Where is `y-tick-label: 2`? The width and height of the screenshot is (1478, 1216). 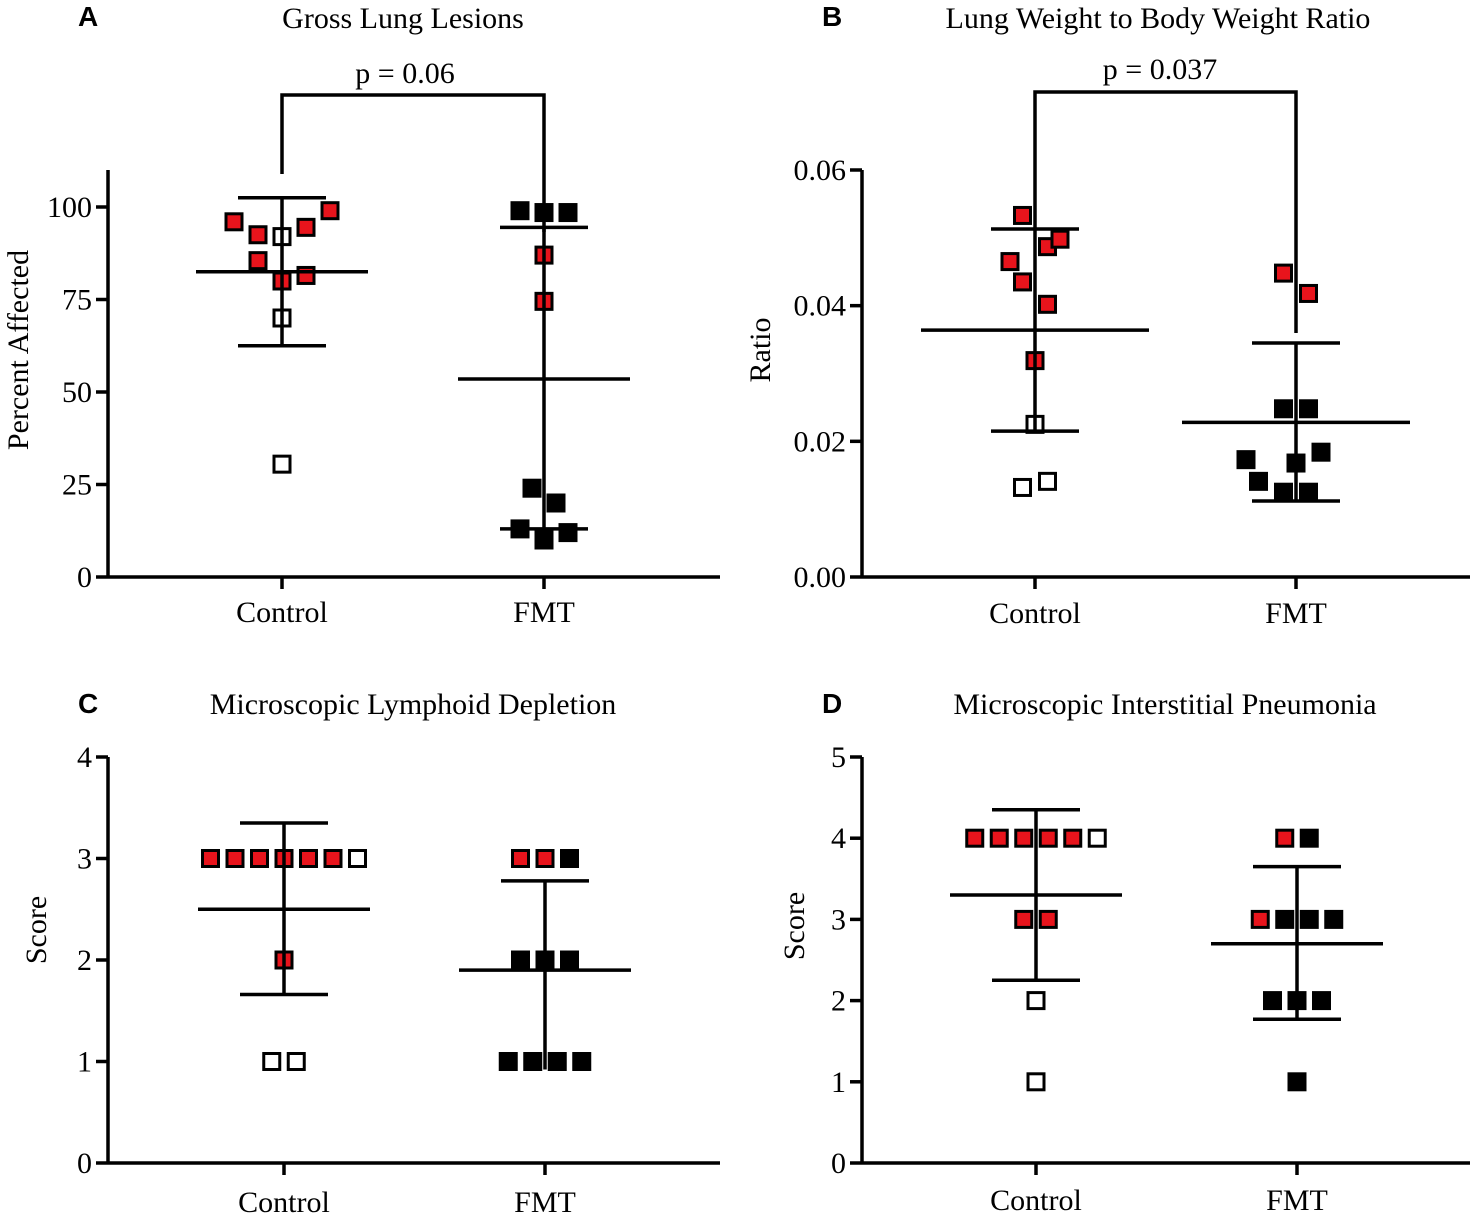
y-tick-label: 2 is located at coordinates (84, 960).